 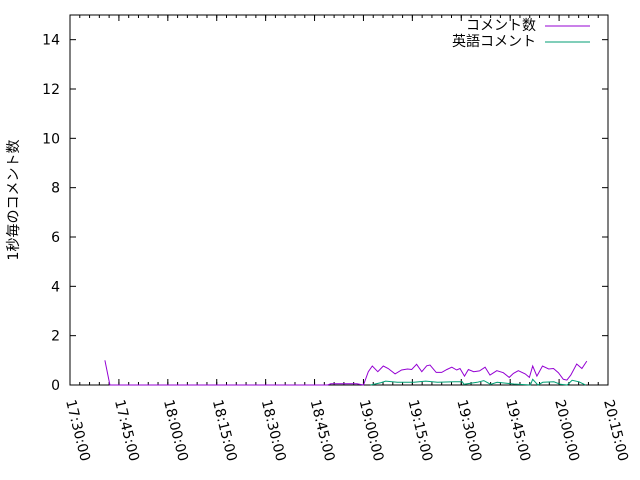 What do you see at coordinates (224, 430) in the screenshot?
I see `x-tick-label: 18:15:00` at bounding box center [224, 430].